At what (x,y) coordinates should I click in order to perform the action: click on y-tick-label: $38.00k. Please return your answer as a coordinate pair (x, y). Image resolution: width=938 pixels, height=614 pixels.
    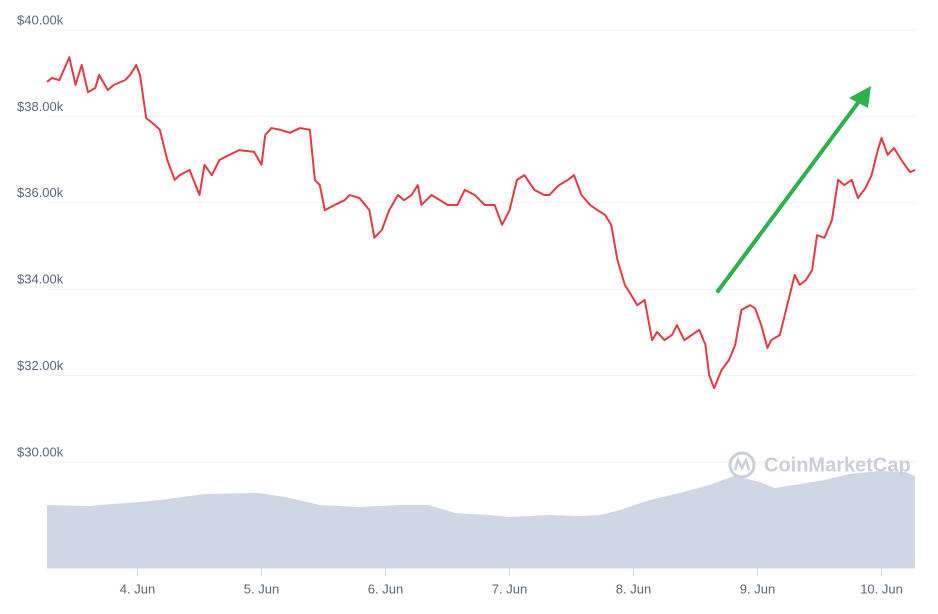
    Looking at the image, I should click on (40, 106).